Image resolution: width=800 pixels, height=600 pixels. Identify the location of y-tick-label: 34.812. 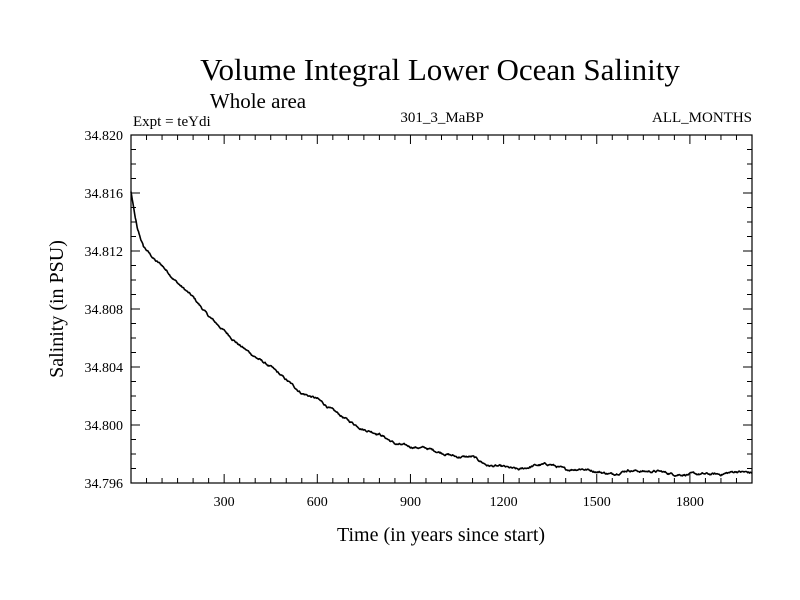
(104, 252).